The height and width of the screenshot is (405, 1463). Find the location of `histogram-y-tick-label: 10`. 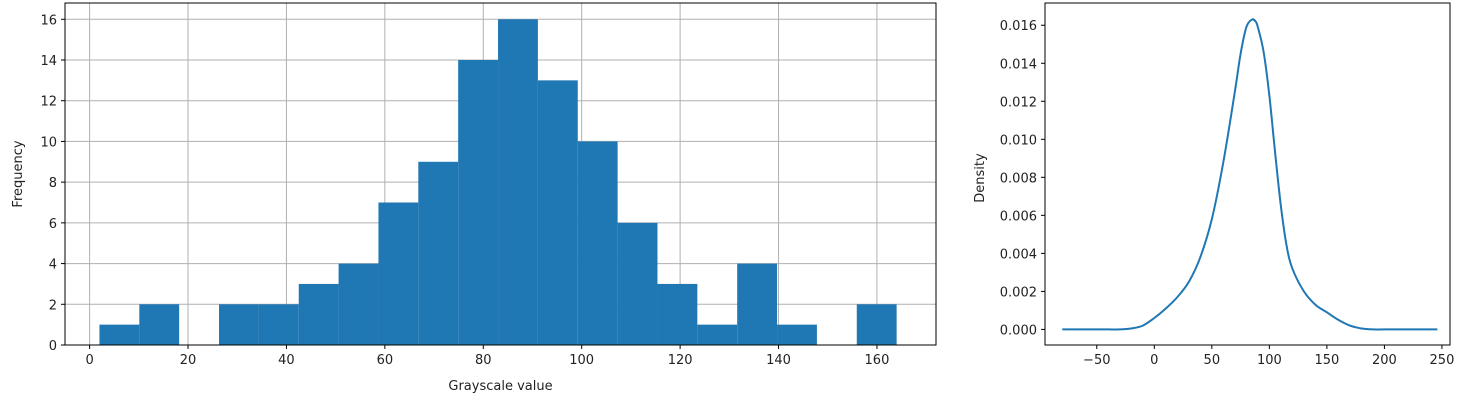

histogram-y-tick-label: 10 is located at coordinates (48, 142).